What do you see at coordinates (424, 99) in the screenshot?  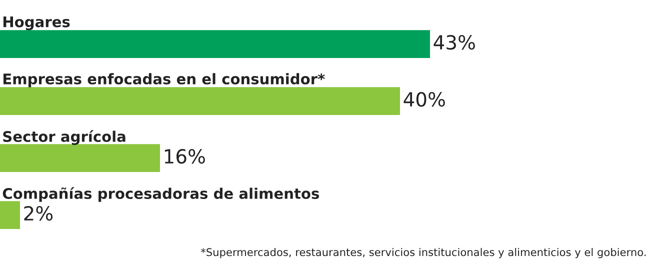 I see `data-label: 40%` at bounding box center [424, 99].